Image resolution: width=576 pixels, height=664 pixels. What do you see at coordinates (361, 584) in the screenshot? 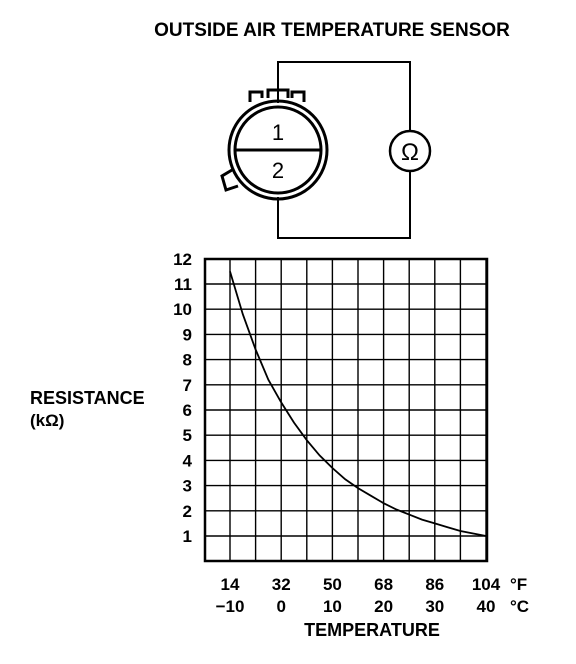
I see `x-axis-ticks-fahrenheit: 14 32 50 68 86 104` at bounding box center [361, 584].